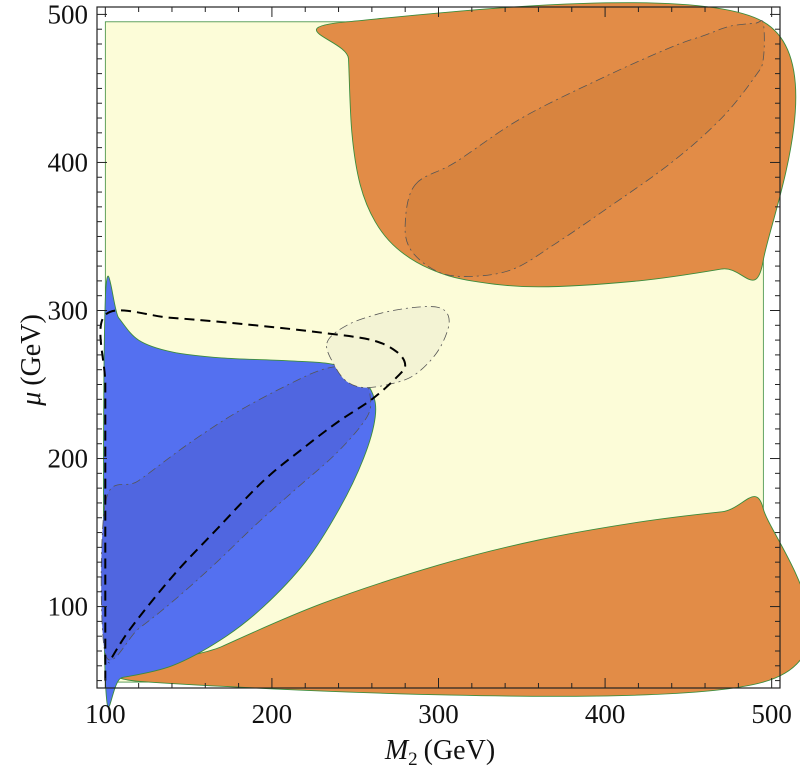  I want to click on blue-inner-region, so click(236, 513).